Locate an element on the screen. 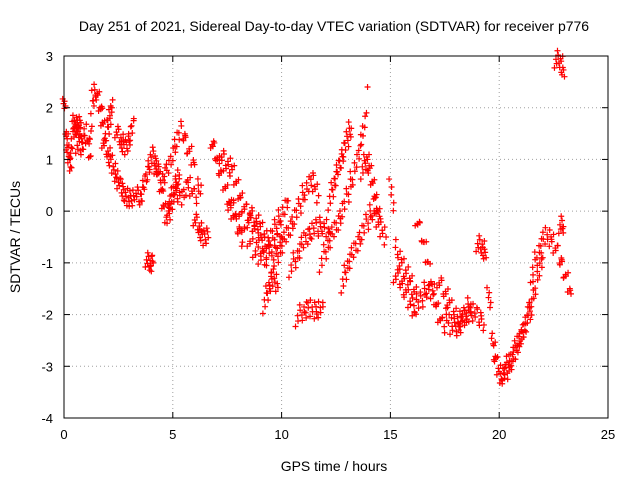  y-tick-label: -2 is located at coordinates (47, 315).